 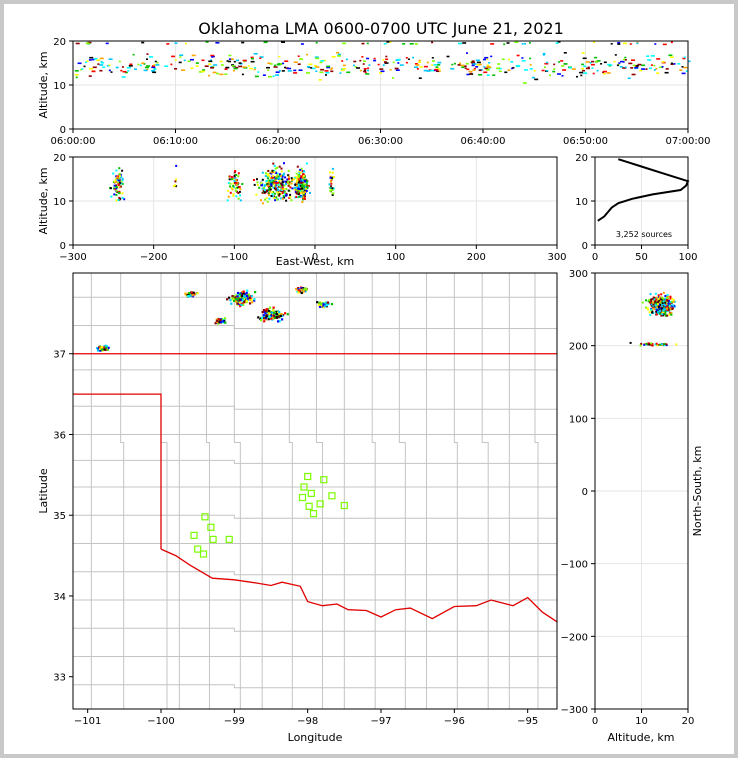 I want to click on time-height-ylabel: Altitude, km, so click(x=43, y=84).